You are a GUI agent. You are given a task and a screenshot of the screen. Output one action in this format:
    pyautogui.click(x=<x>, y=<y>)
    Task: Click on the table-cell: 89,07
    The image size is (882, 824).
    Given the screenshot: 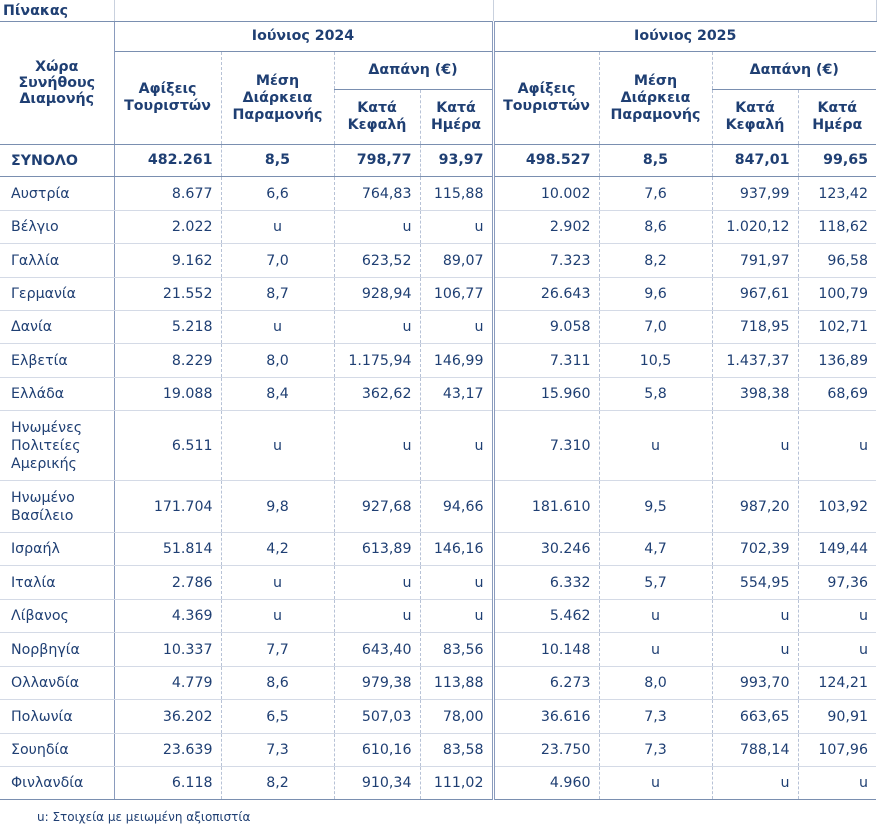 What is the action you would take?
    pyautogui.click(x=457, y=260)
    